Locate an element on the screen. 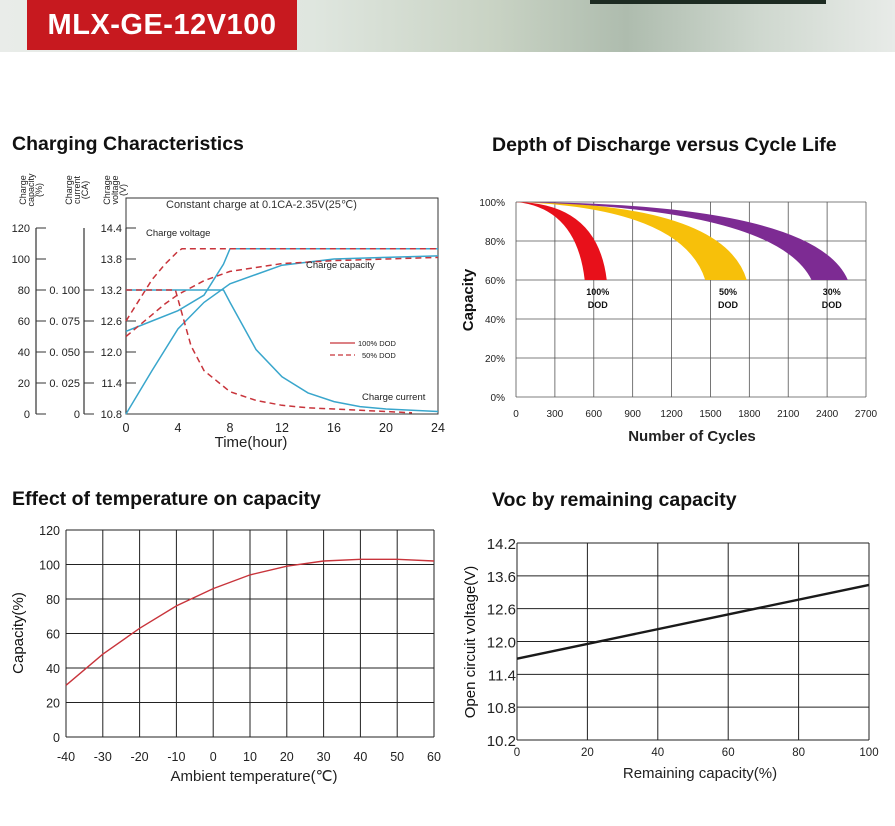 Image resolution: width=895 pixels, height=826 pixels. dod-x-tick-label: 2700 is located at coordinates (866, 414).